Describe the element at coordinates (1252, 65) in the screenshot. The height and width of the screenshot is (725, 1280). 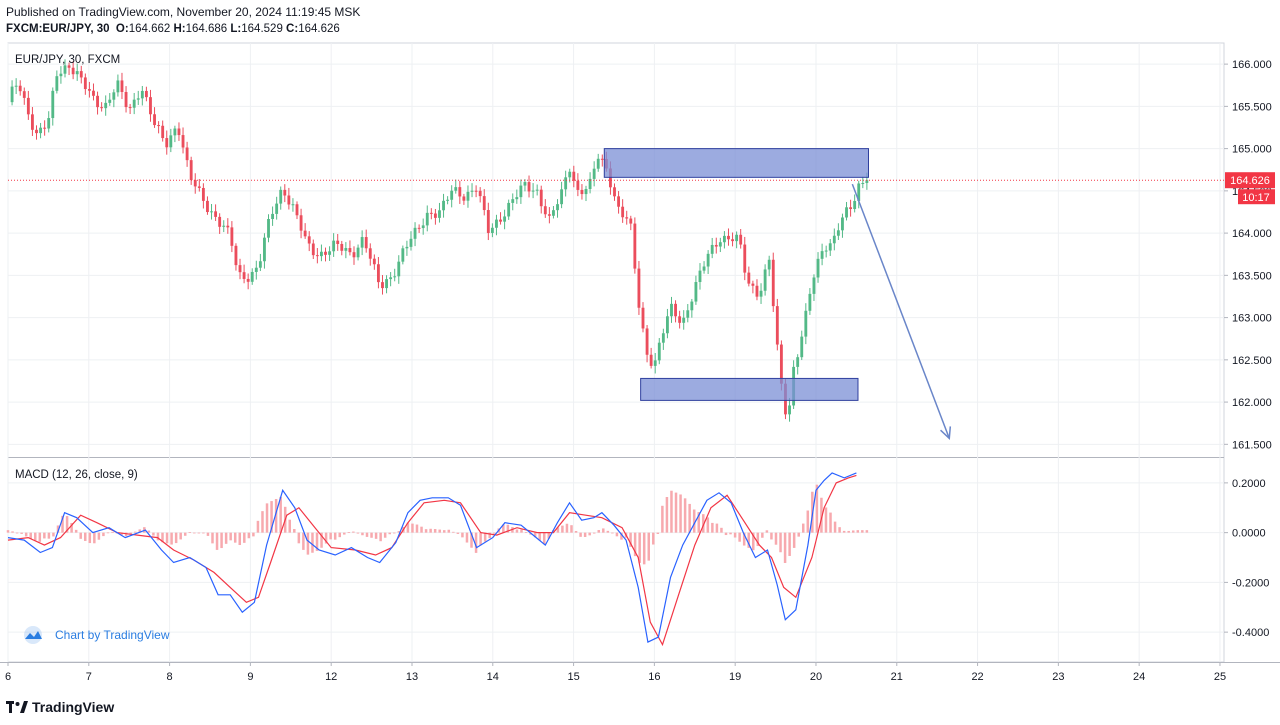
I see `price-tick-label: 166.000` at that location.